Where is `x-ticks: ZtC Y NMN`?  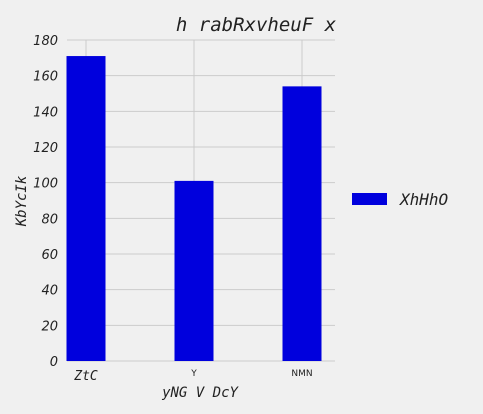
x-ticks: ZtC Y NMN is located at coordinates (192, 376).